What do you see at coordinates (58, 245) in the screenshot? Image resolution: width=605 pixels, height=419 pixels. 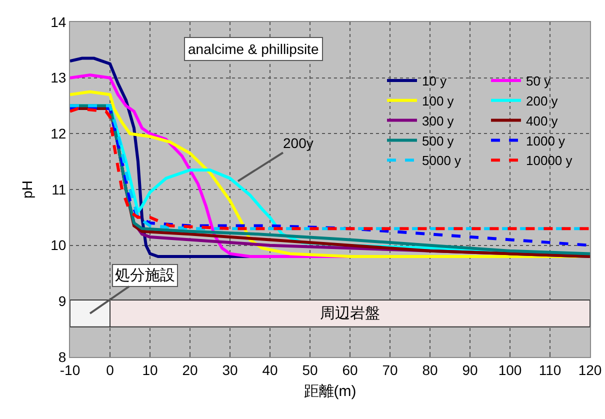 I see `y-tick-label: 10` at bounding box center [58, 245].